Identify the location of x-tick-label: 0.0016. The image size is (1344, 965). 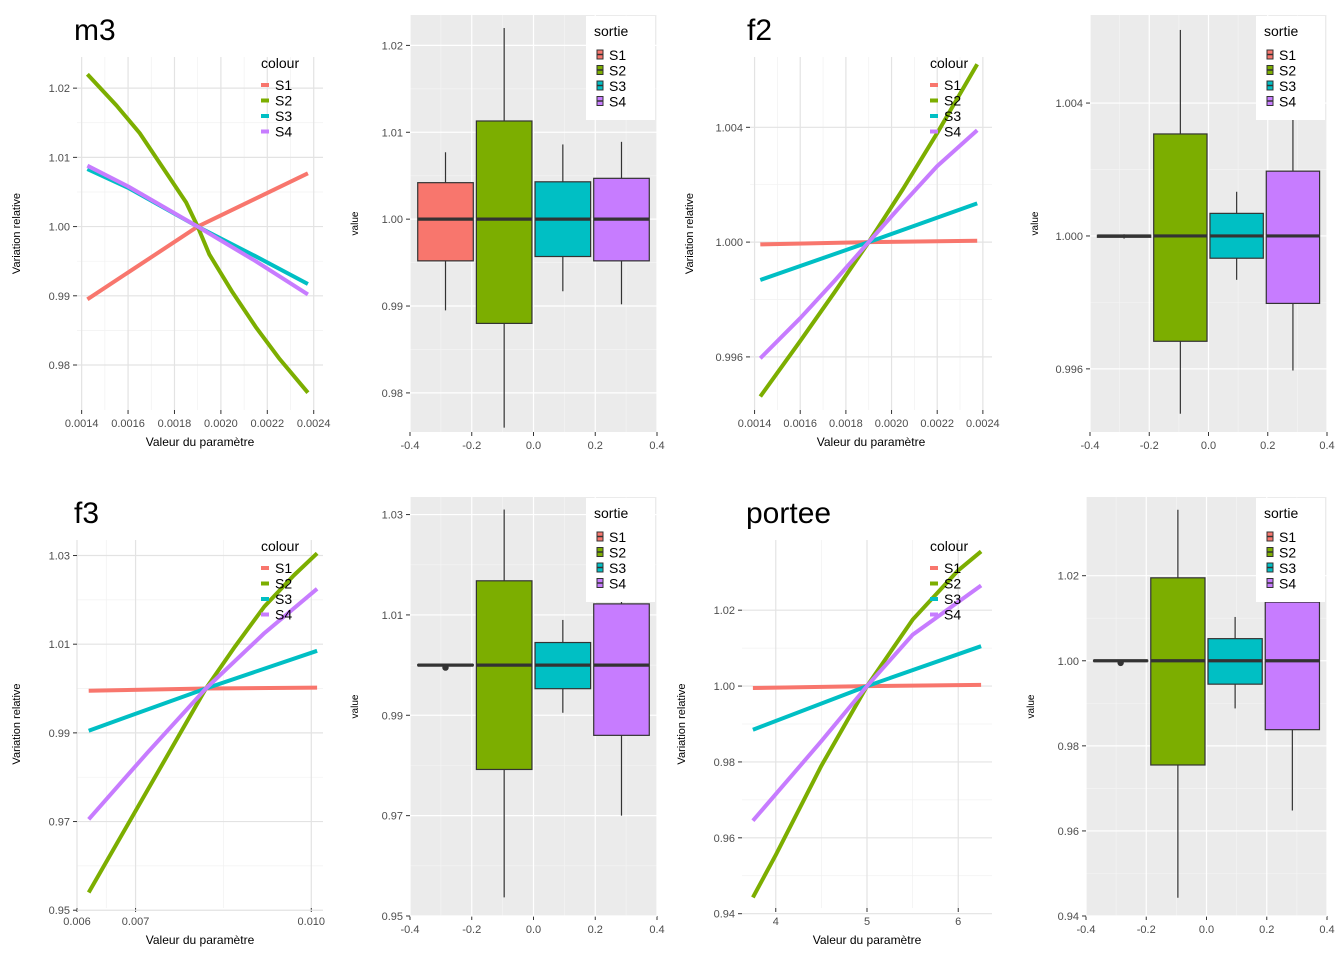
(800, 424).